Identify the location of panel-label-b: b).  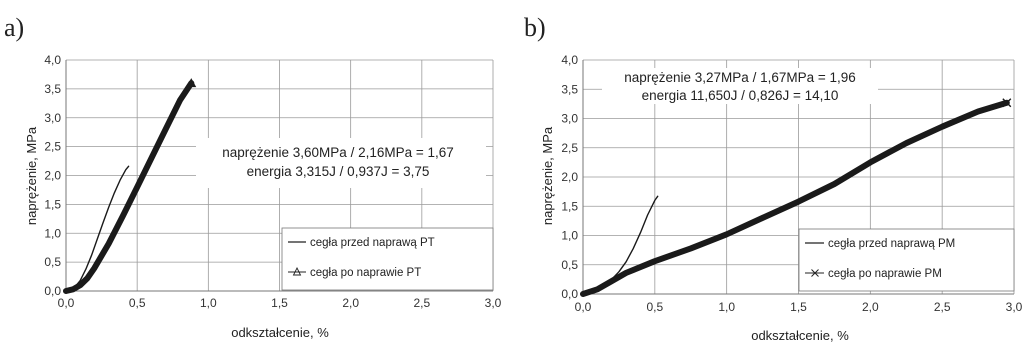
(535, 27).